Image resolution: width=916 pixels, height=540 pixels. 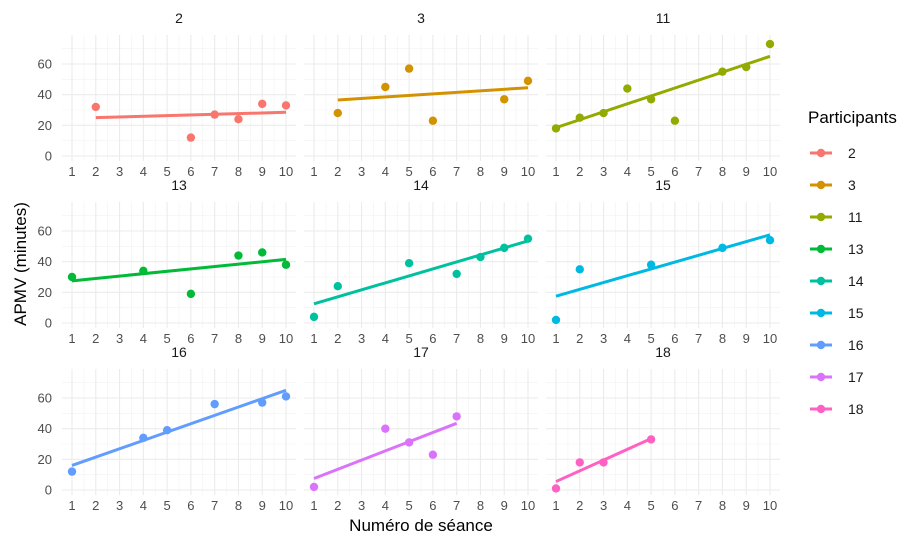 I want to click on facet-title-2: 2, so click(x=179, y=18).